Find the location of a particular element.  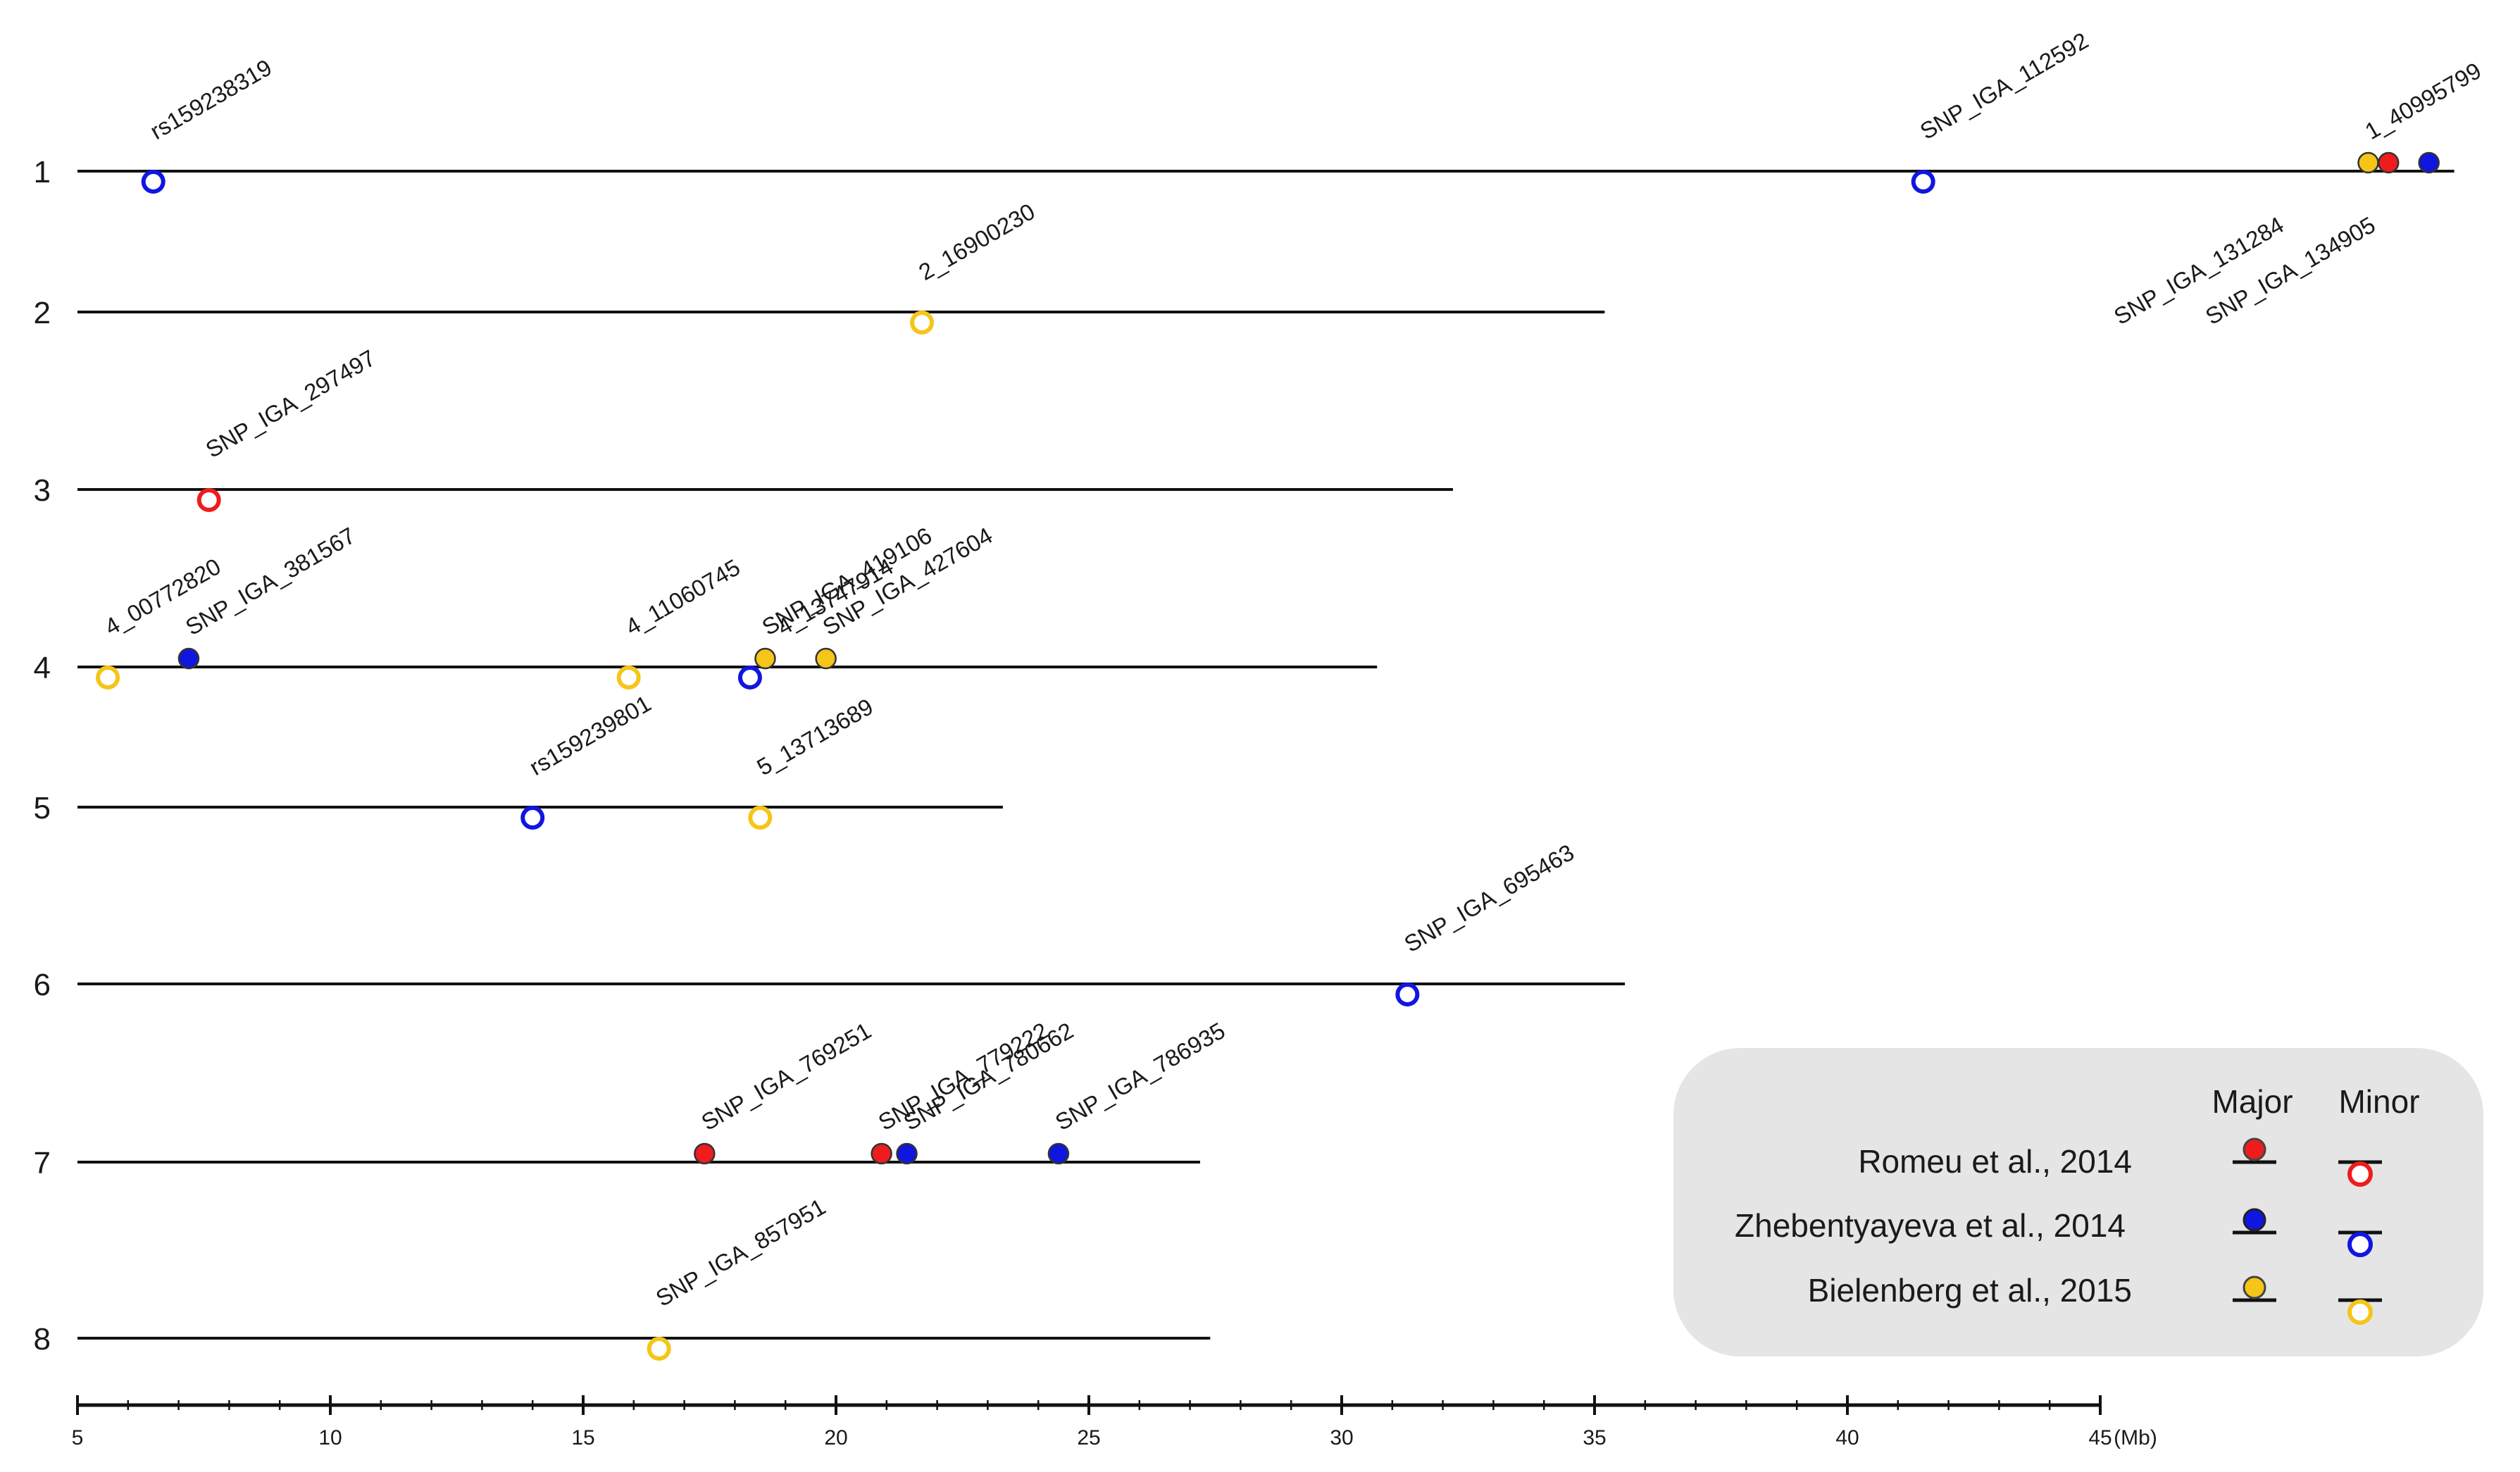

x-tick-label-5: 5 is located at coordinates (78, 1437).